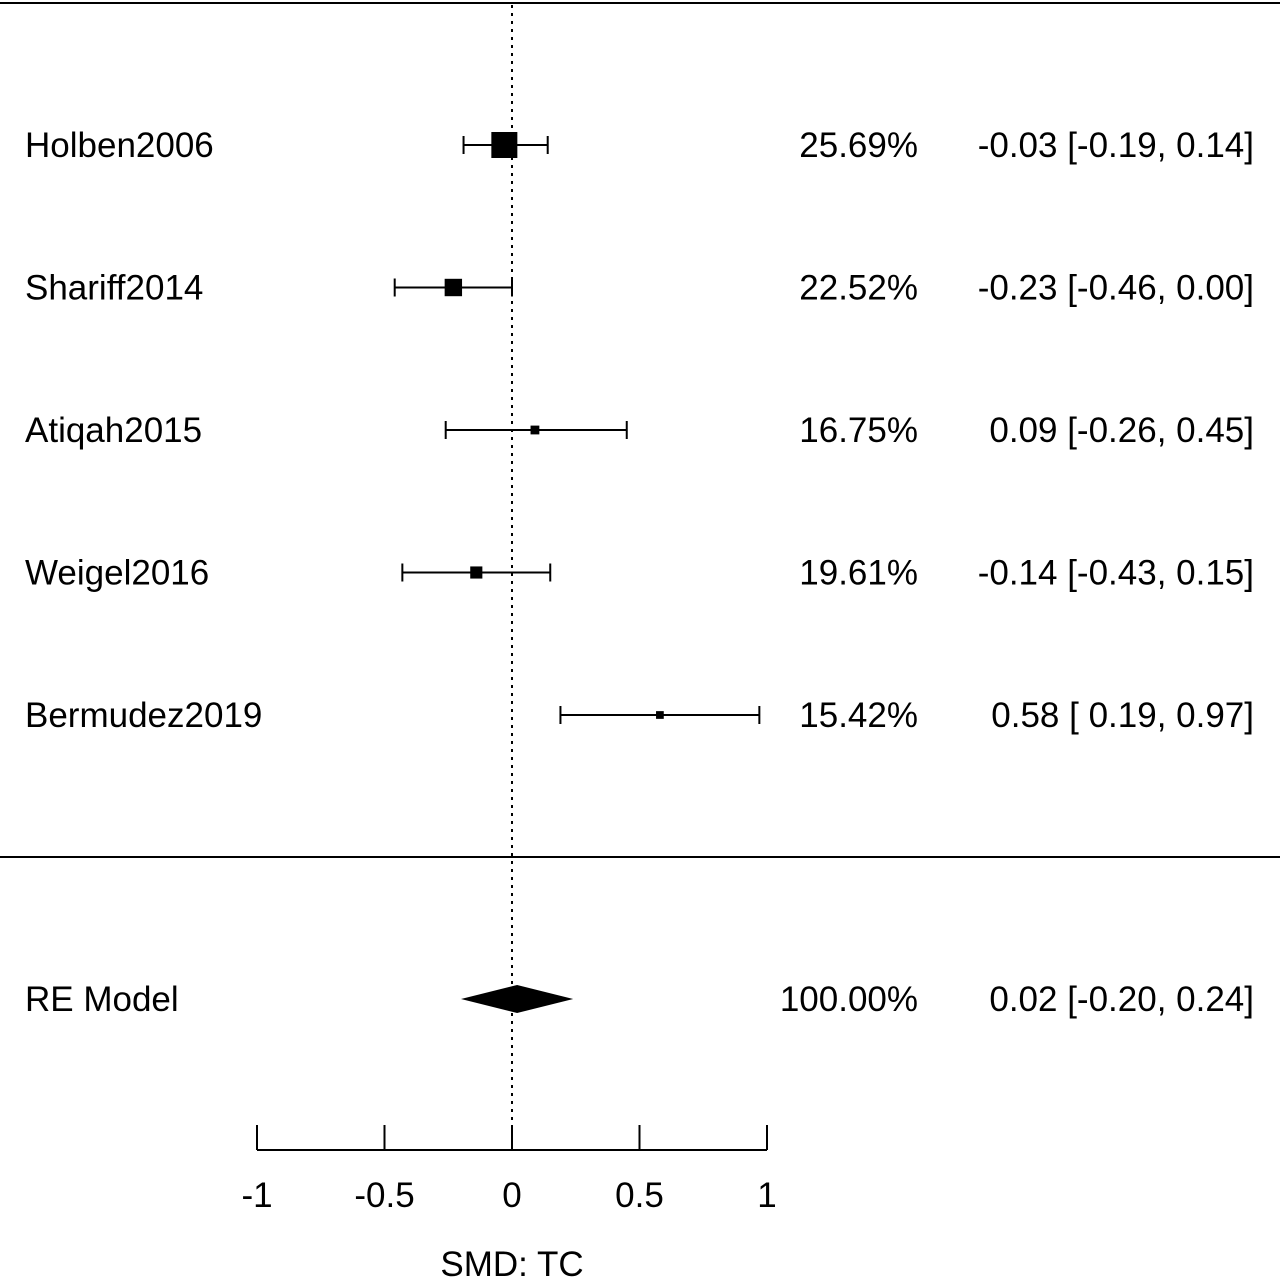 This screenshot has height=1280, width=1280. What do you see at coordinates (517, 999) in the screenshot?
I see `summary-diamond` at bounding box center [517, 999].